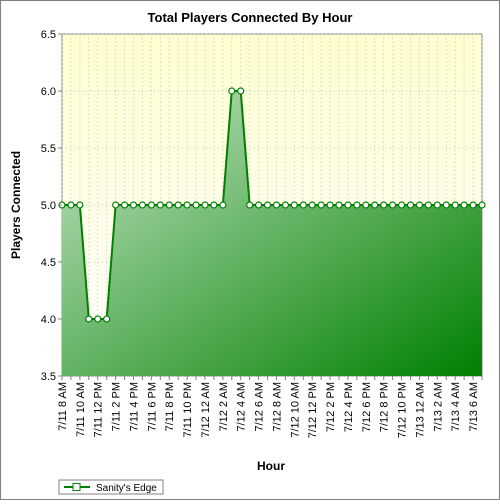 Image resolution: width=500 pixels, height=504 pixels. What do you see at coordinates (170, 406) in the screenshot?
I see `x-tick-label: 7/11 8 PM` at bounding box center [170, 406].